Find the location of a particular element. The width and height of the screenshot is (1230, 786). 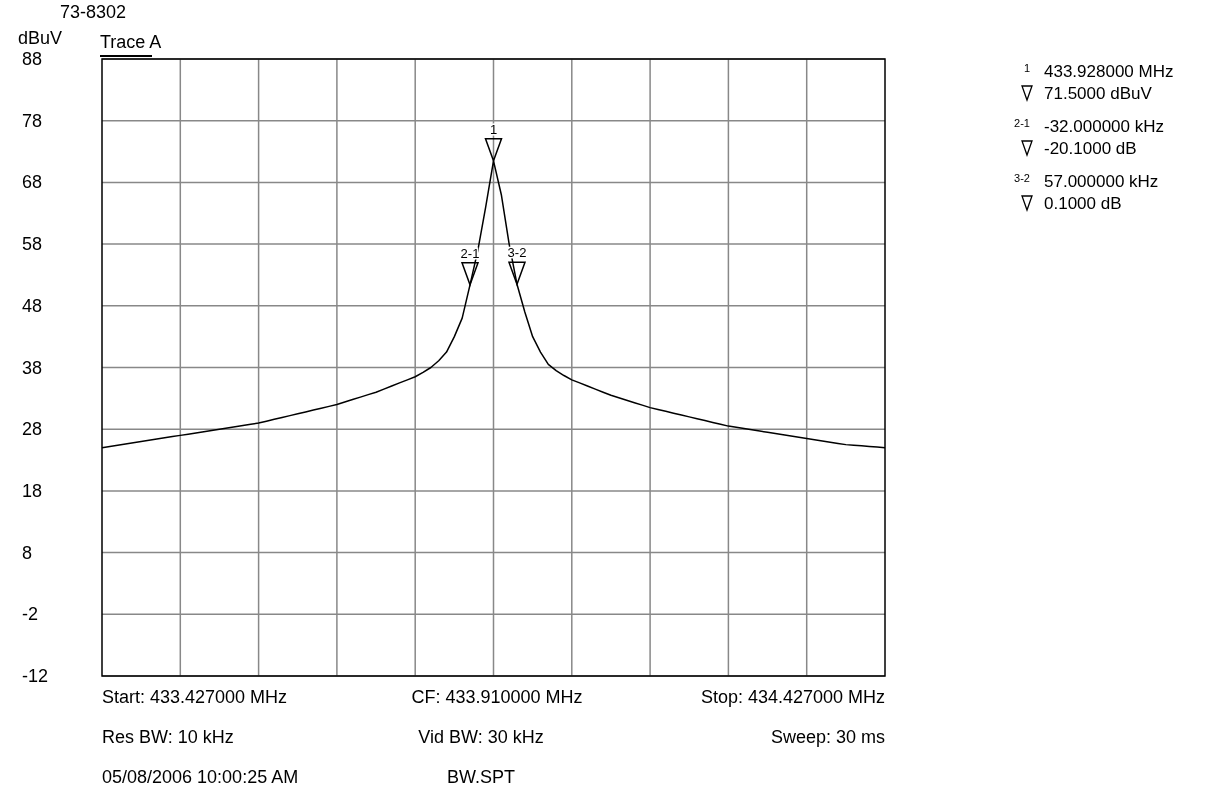

y-tick-label: 18 is located at coordinates (32, 490).